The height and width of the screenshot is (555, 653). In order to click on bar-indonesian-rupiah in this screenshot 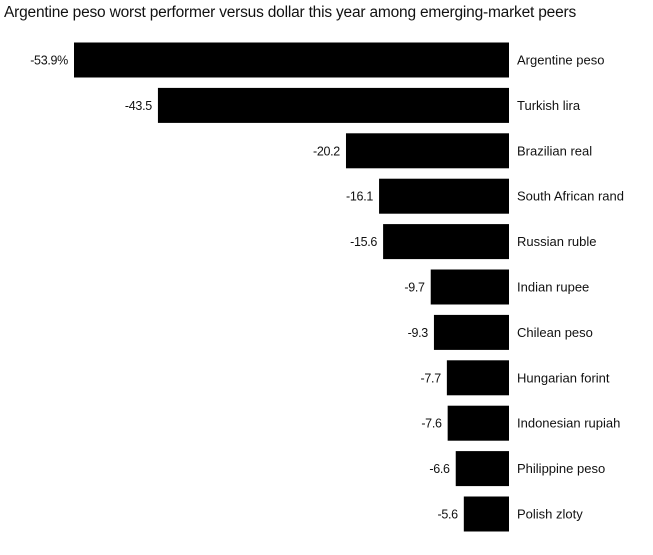, I will do `click(478, 423)`.